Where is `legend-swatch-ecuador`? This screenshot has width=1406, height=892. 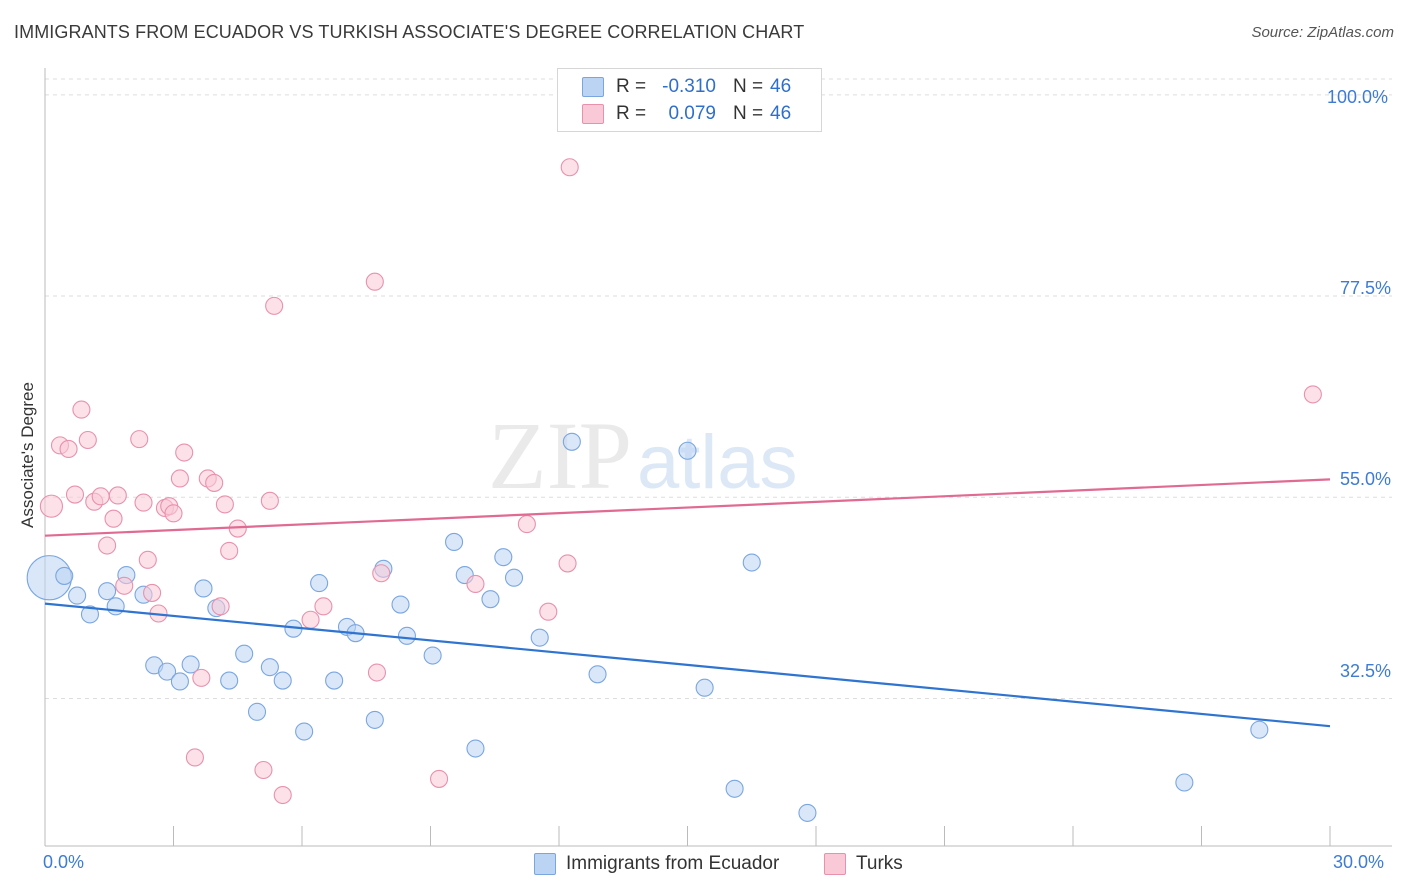 legend-swatch-ecuador is located at coordinates (545, 864).